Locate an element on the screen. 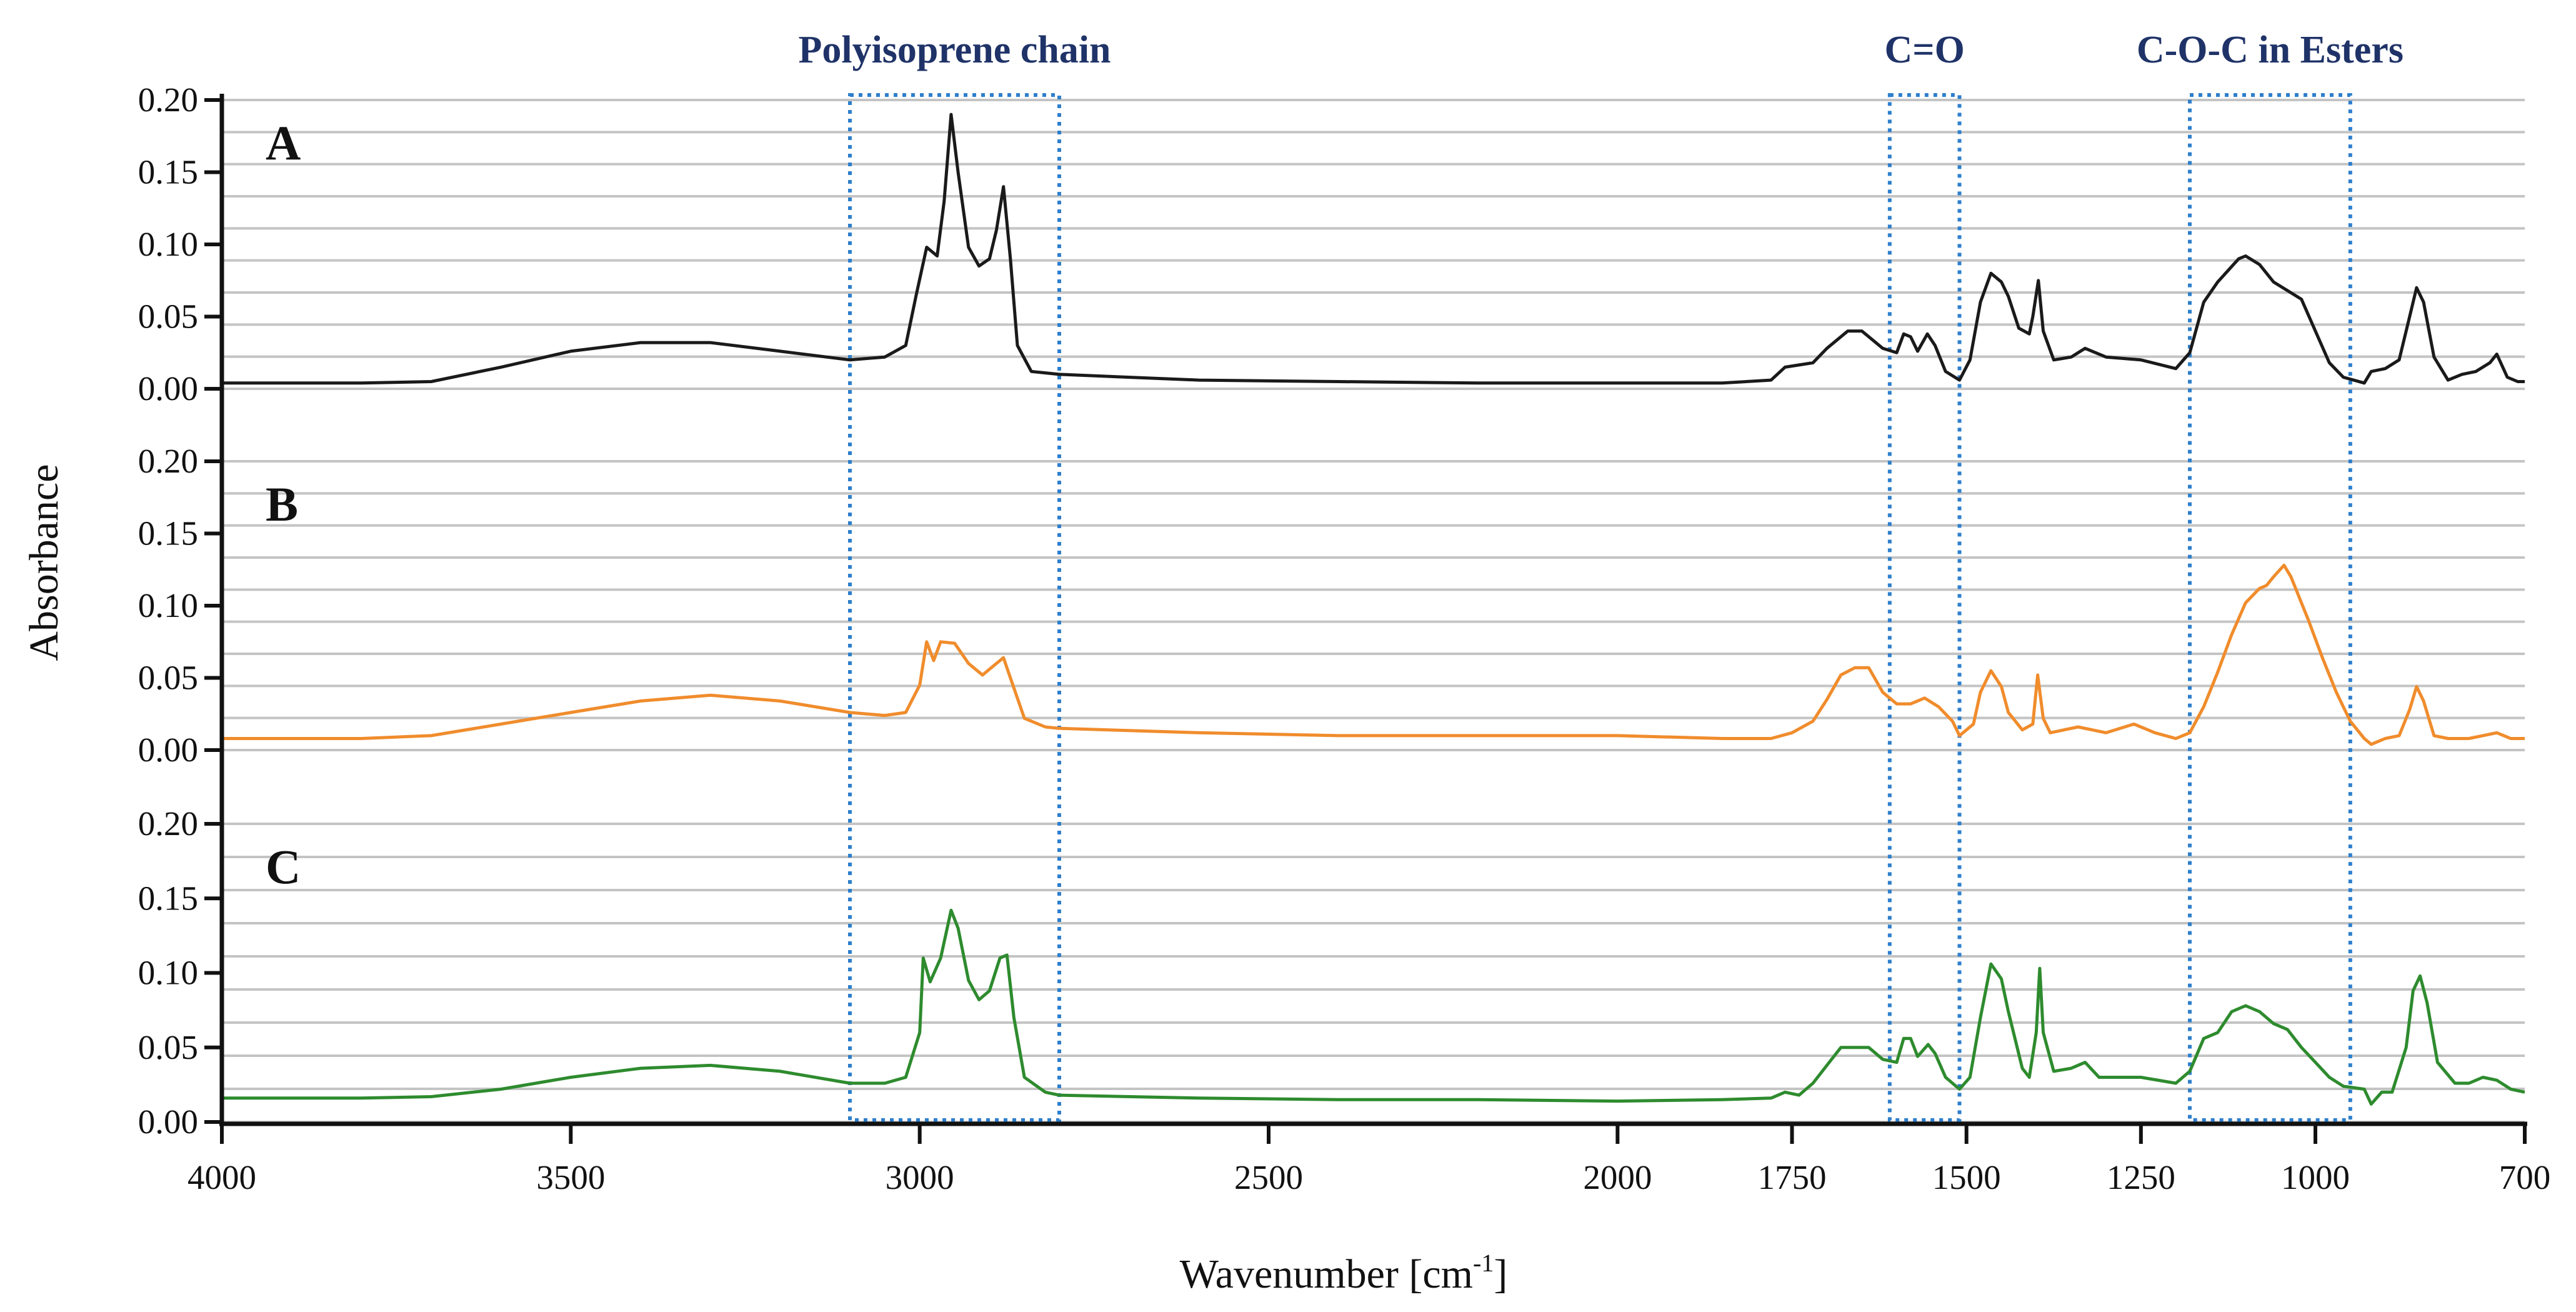  series-line-C is located at coordinates (1373, 1007).